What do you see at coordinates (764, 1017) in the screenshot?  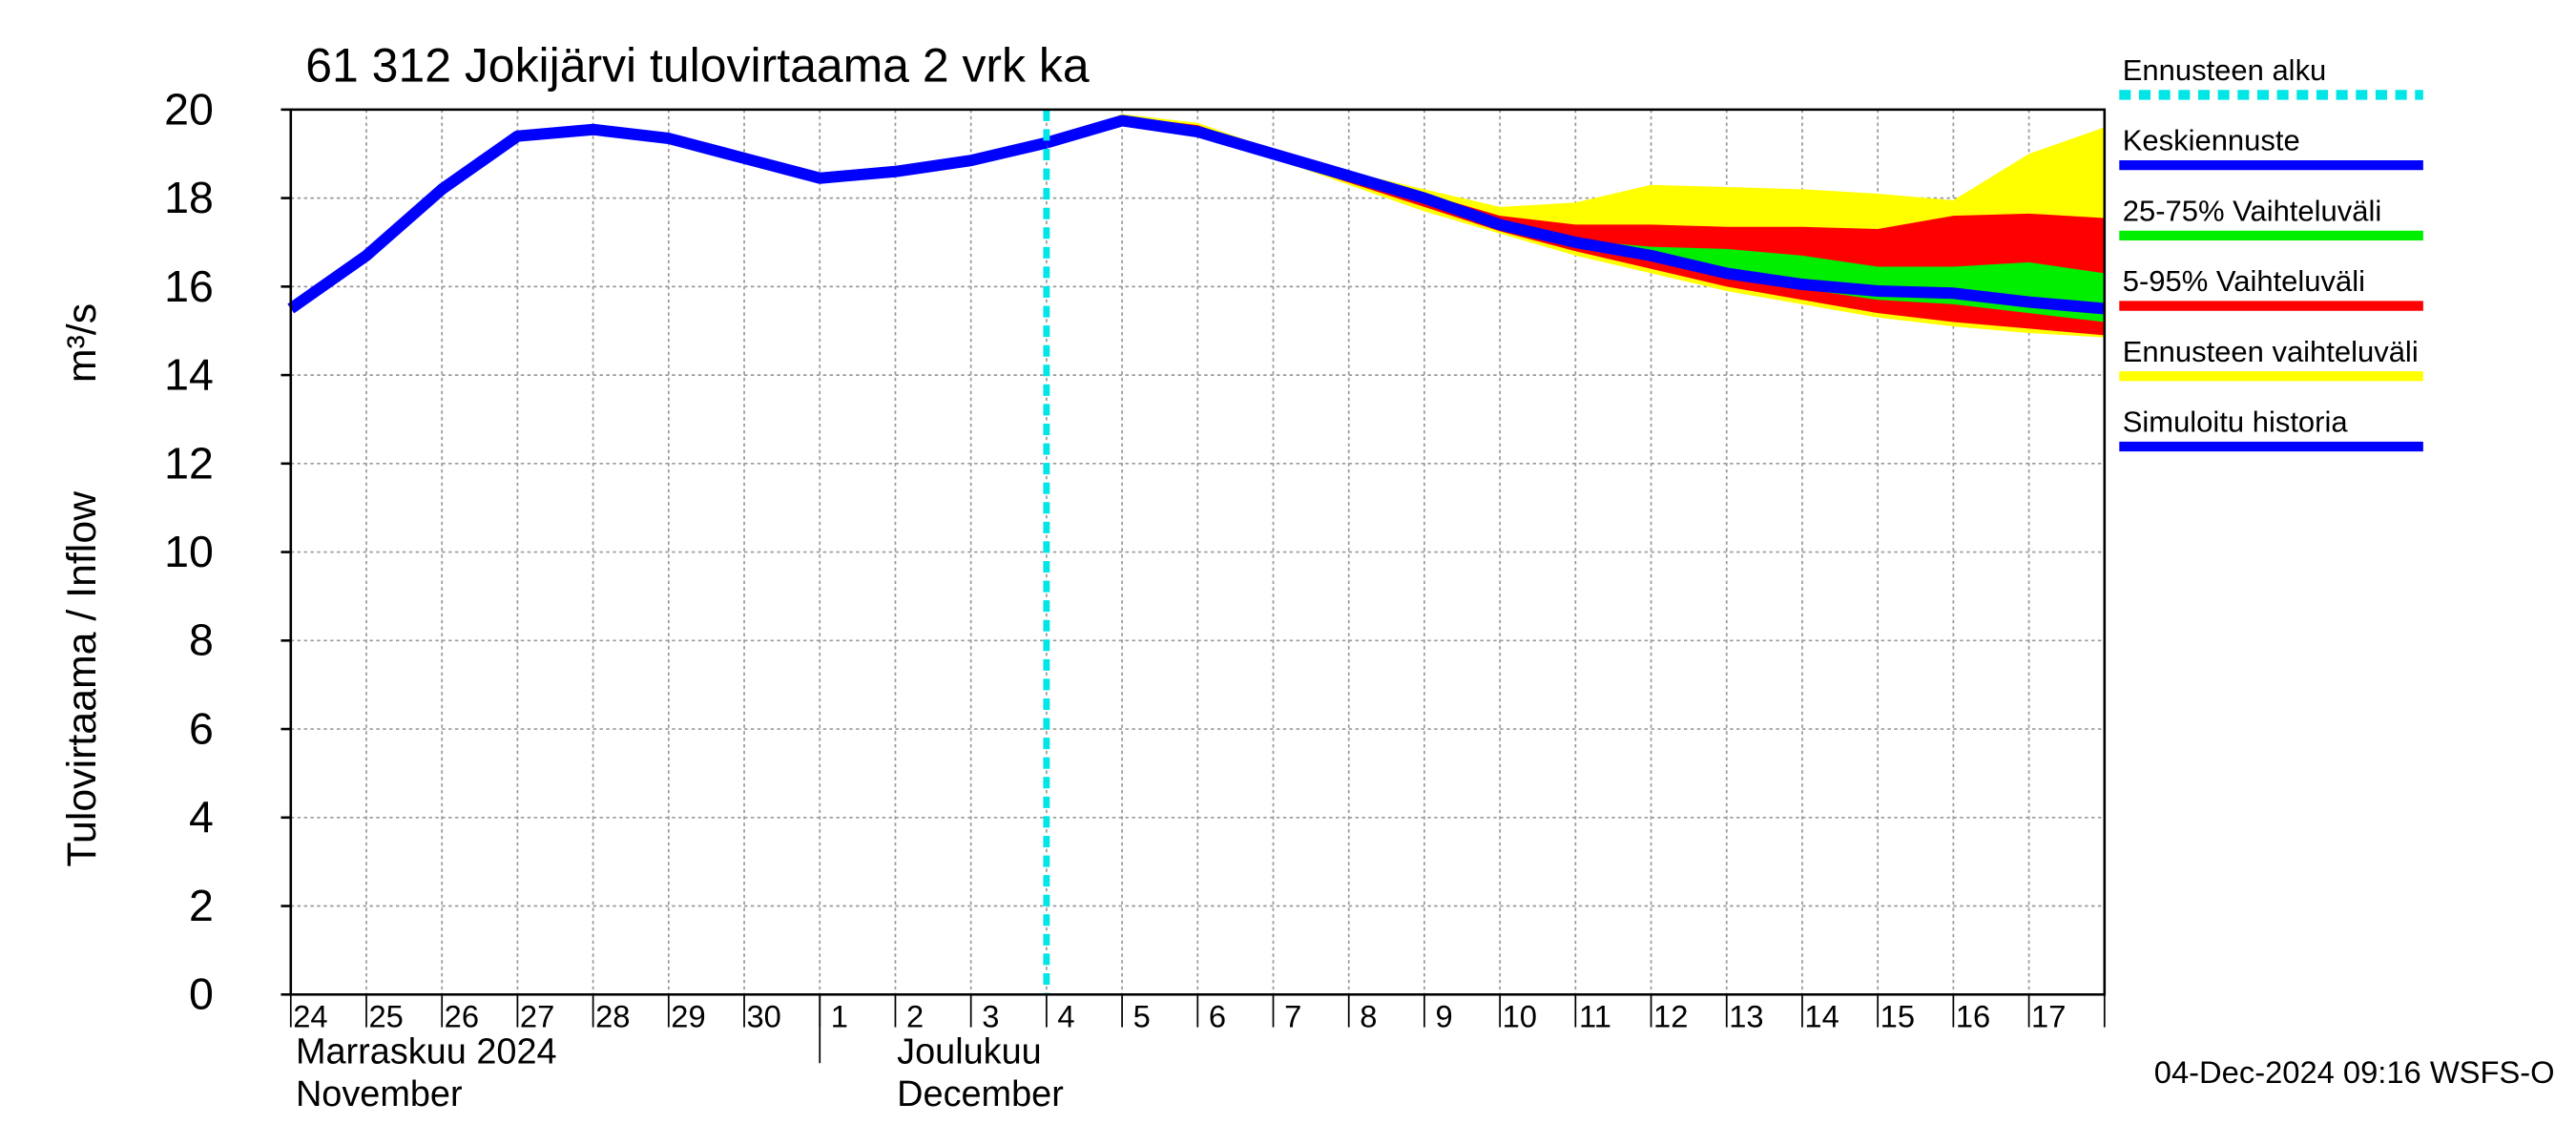 I see `x-tick-label: 30` at bounding box center [764, 1017].